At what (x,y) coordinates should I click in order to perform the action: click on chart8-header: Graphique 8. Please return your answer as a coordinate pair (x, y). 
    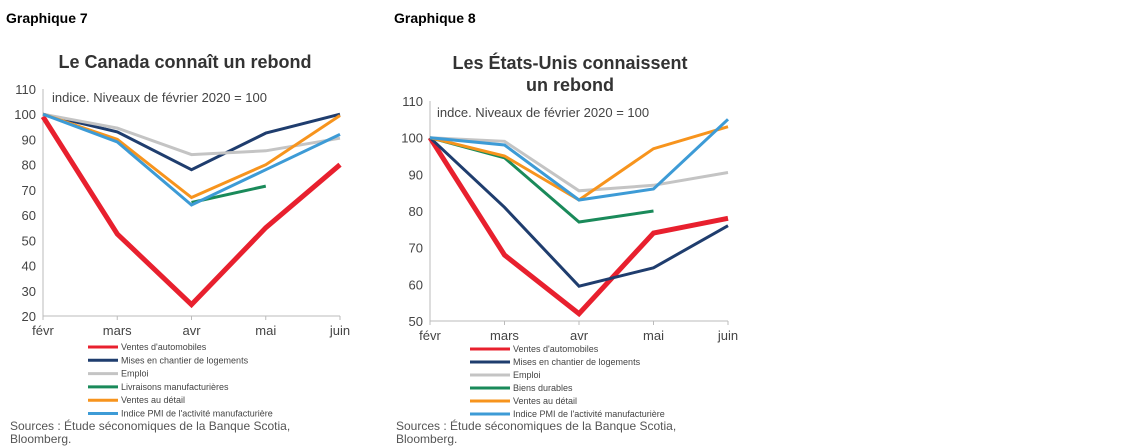
    Looking at the image, I should click on (435, 18).